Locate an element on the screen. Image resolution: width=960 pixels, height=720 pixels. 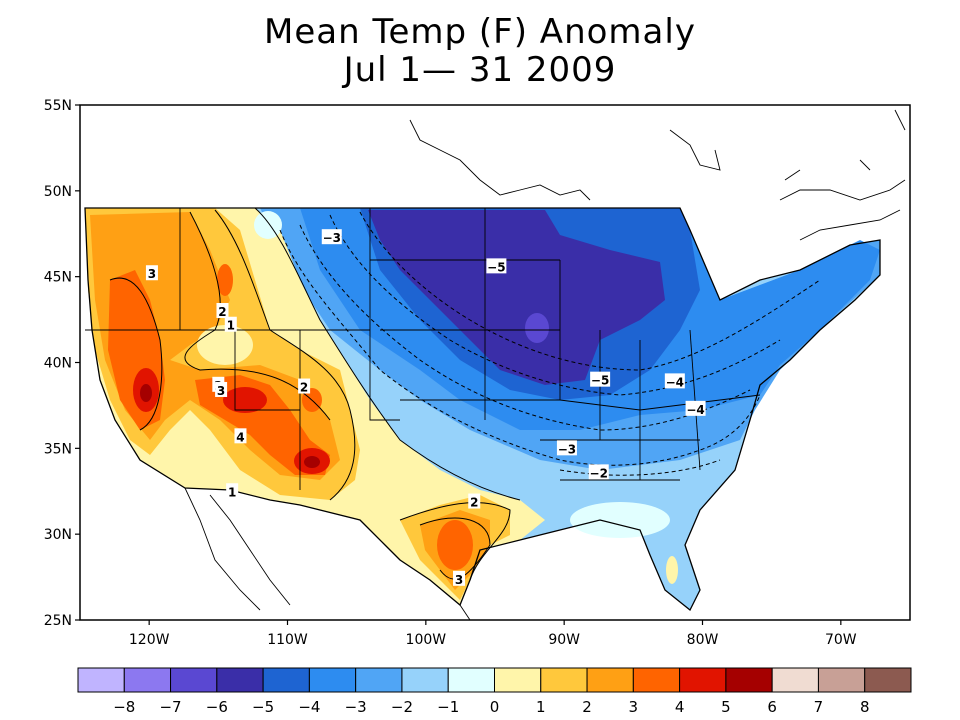
anomaly-core-plus-6-arizona is located at coordinates (312, 462).